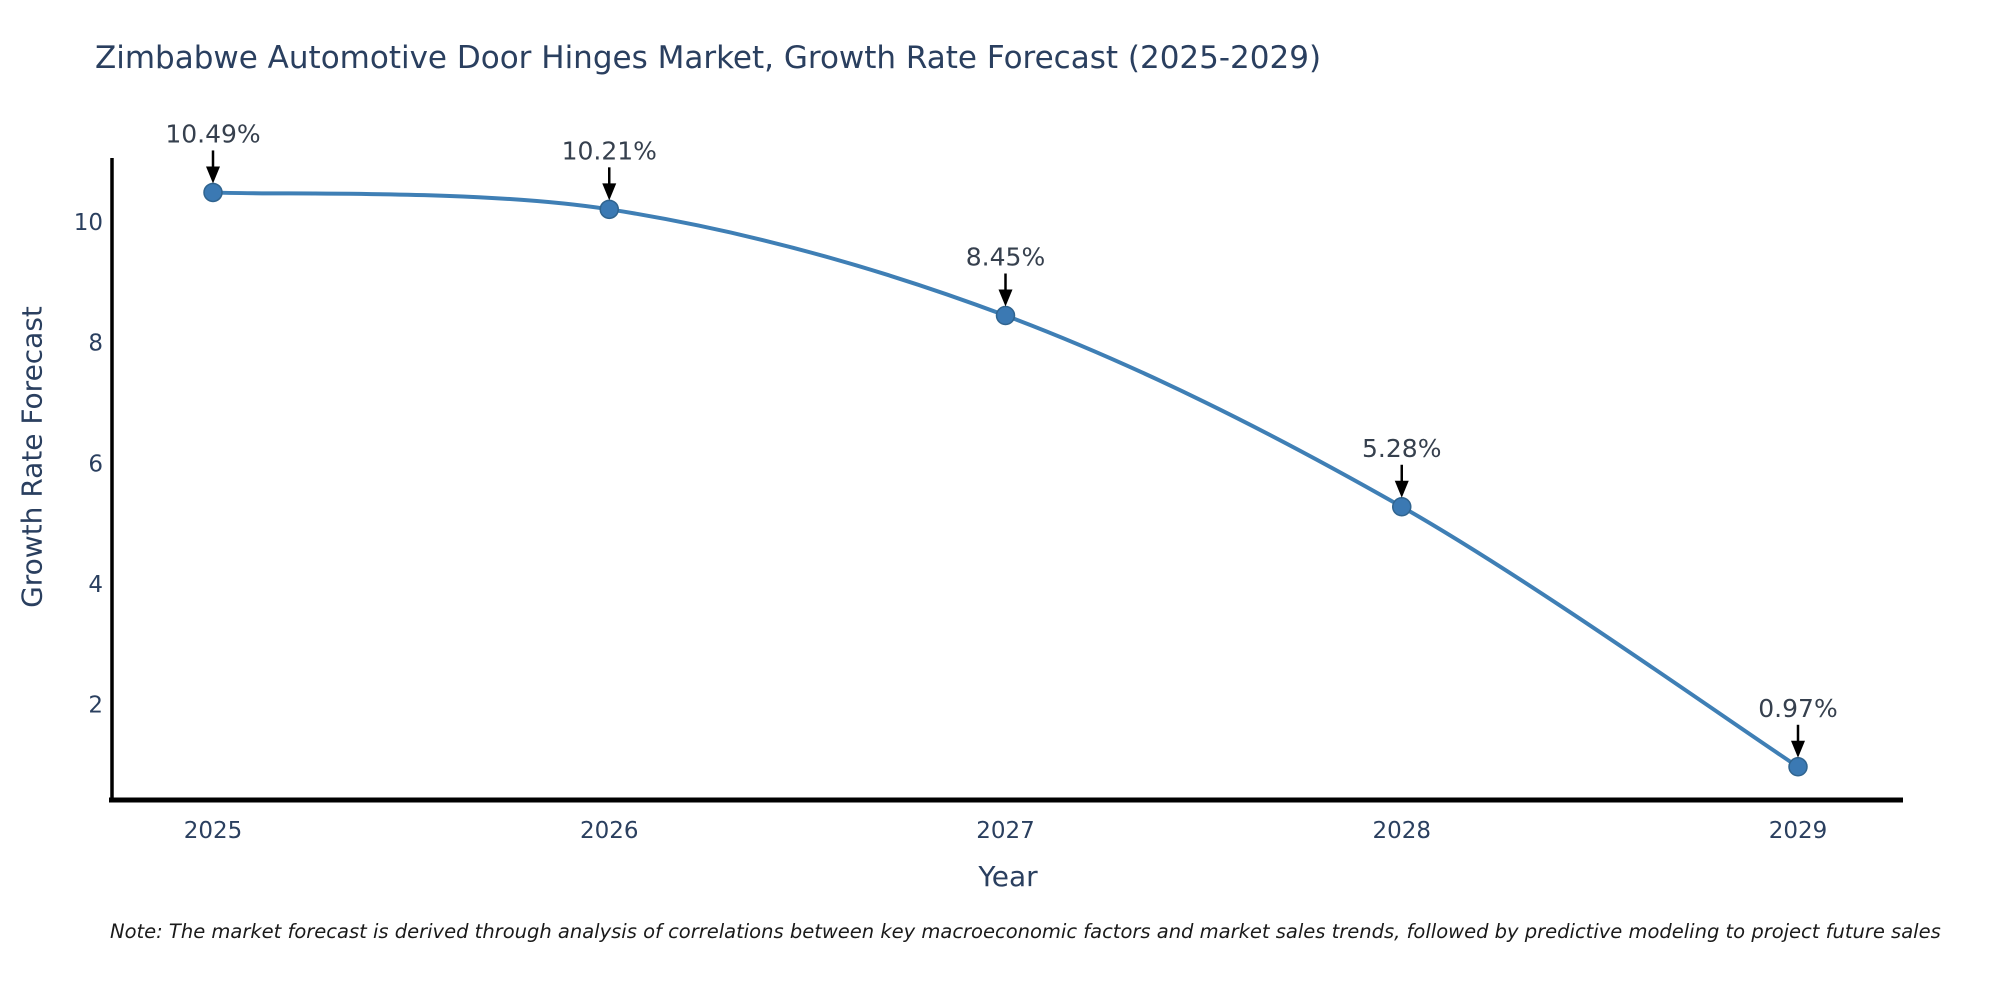 This screenshot has height=1000, width=2000. Describe the element at coordinates (1008, 876) in the screenshot. I see `x-axis-title: Year` at that location.